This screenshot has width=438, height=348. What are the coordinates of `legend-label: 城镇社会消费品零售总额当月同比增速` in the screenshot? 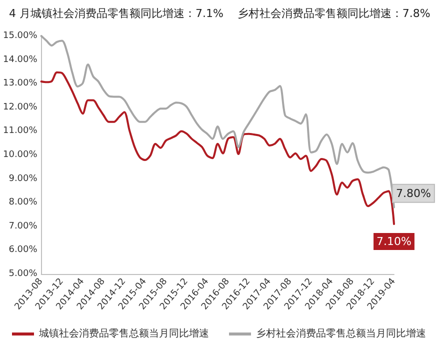 It's located at (123, 334).